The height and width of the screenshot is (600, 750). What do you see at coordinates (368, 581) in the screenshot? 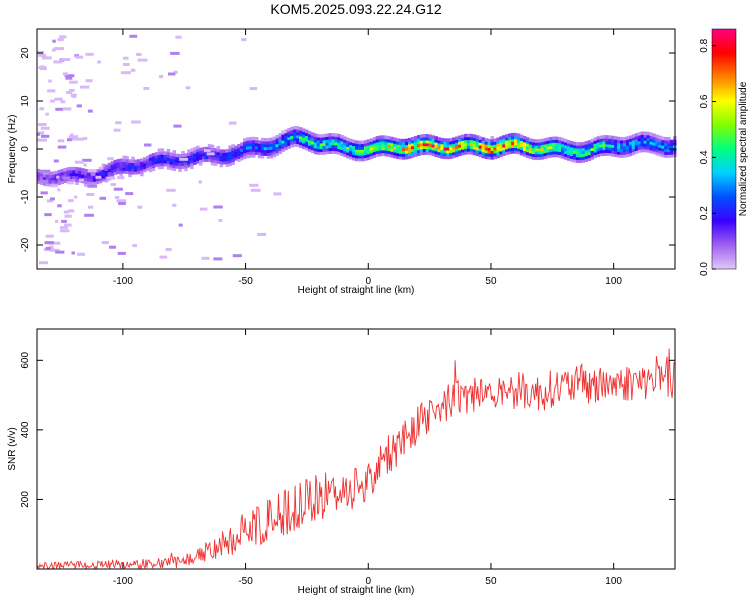
I see `x-tick-label: 0` at bounding box center [368, 581].